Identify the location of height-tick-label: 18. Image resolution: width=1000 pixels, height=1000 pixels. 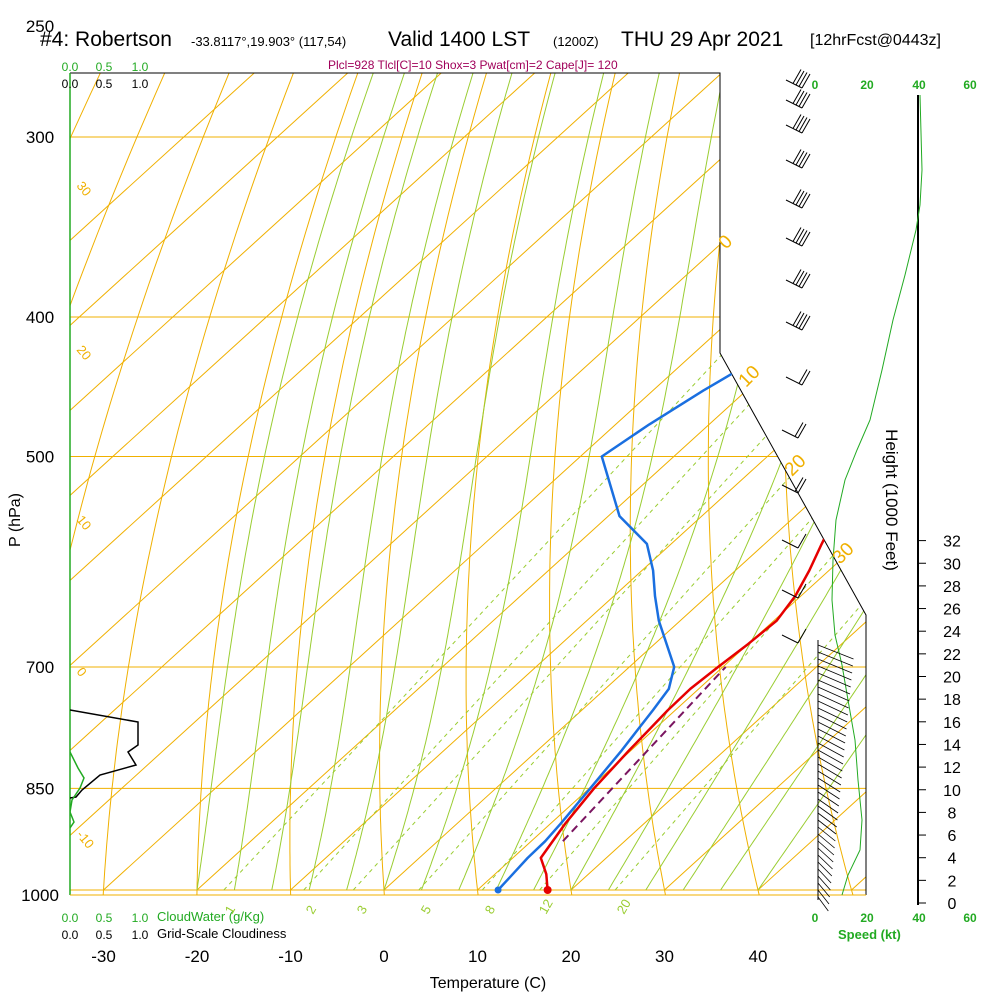
(952, 700).